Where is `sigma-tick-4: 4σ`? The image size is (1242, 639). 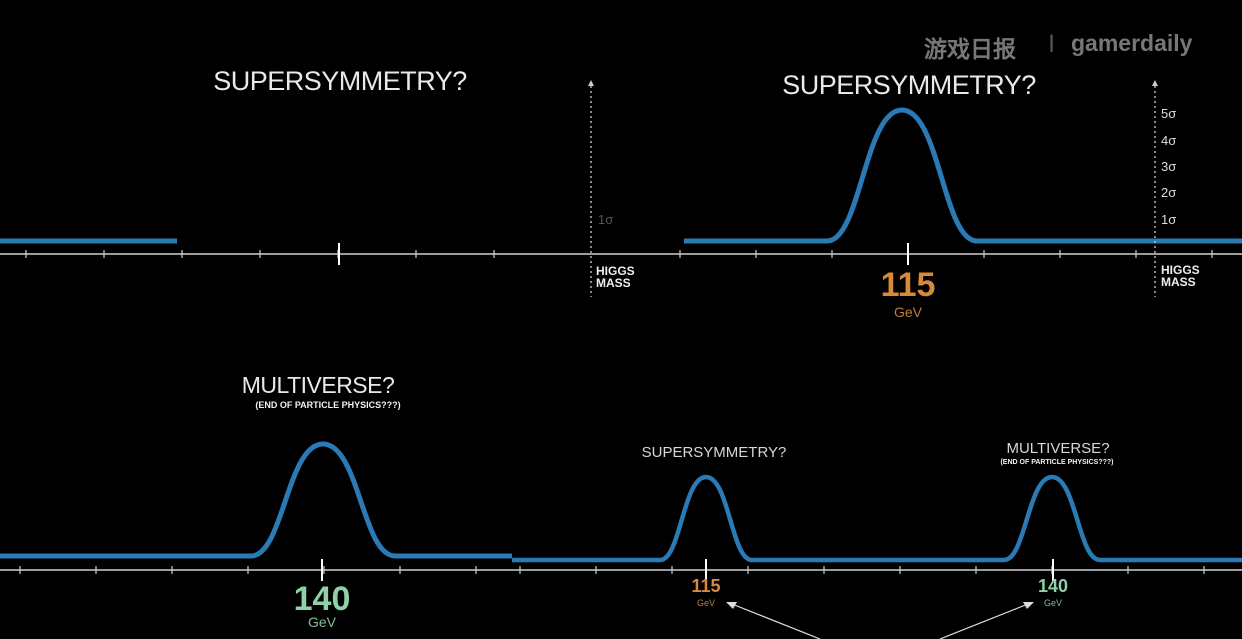 sigma-tick-4: 4σ is located at coordinates (1169, 140).